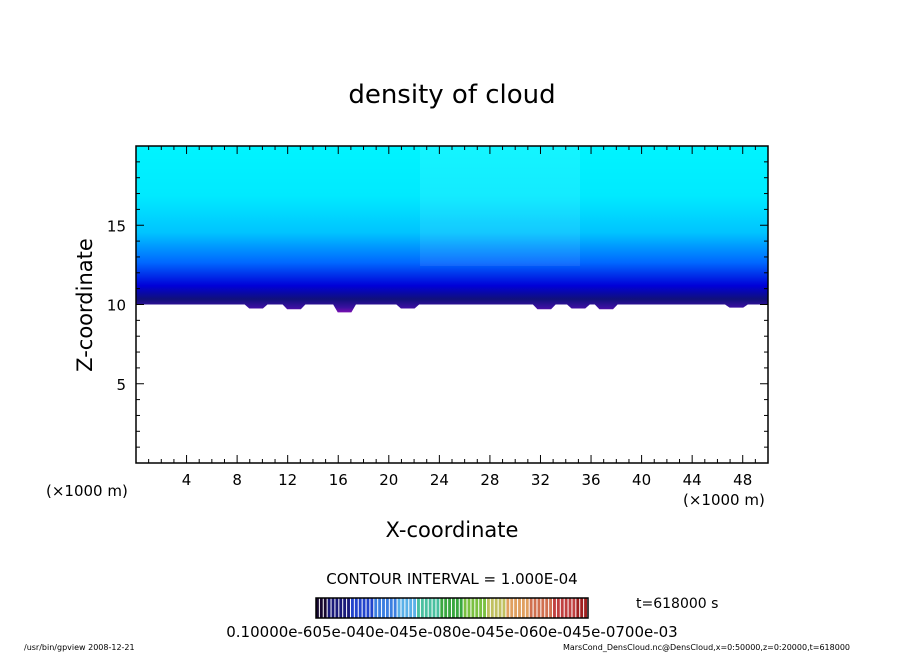 The width and height of the screenshot is (904, 654). Describe the element at coordinates (237, 480) in the screenshot. I see `x-tick-label: 8` at that location.